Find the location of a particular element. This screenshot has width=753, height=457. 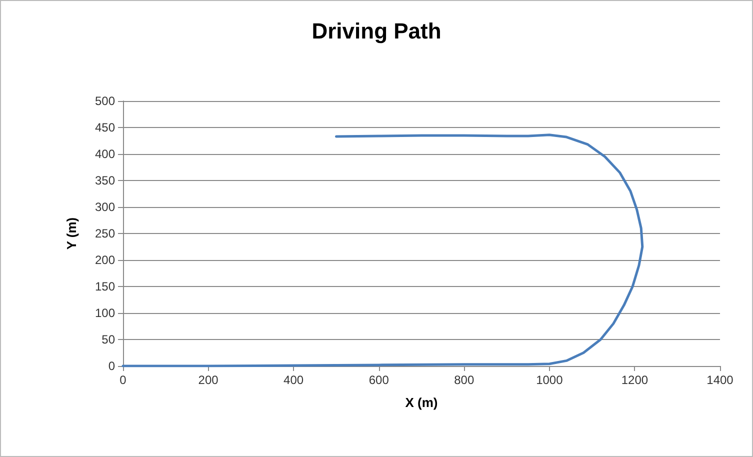

y-tick-label: 0 is located at coordinates (112, 366).